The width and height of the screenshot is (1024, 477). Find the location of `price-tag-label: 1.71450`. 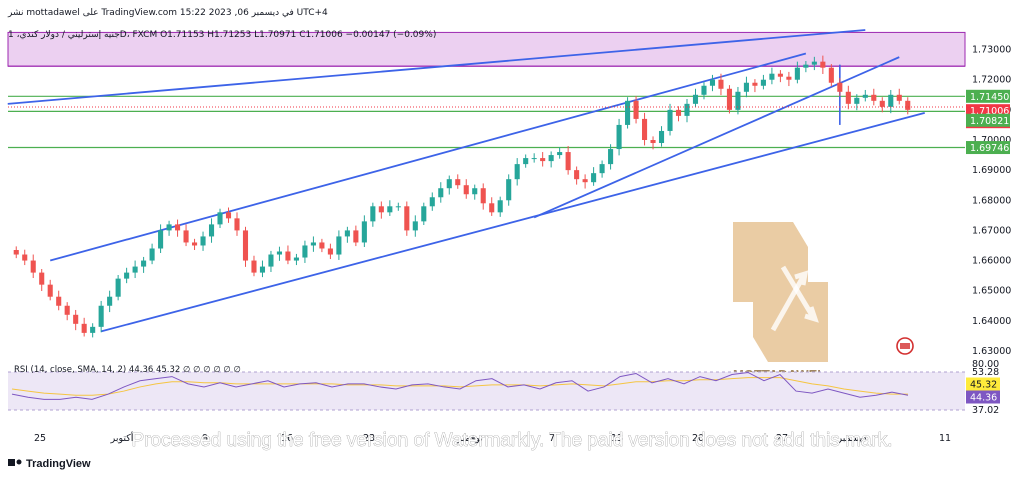

price-tag-label: 1.71450 is located at coordinates (989, 97).